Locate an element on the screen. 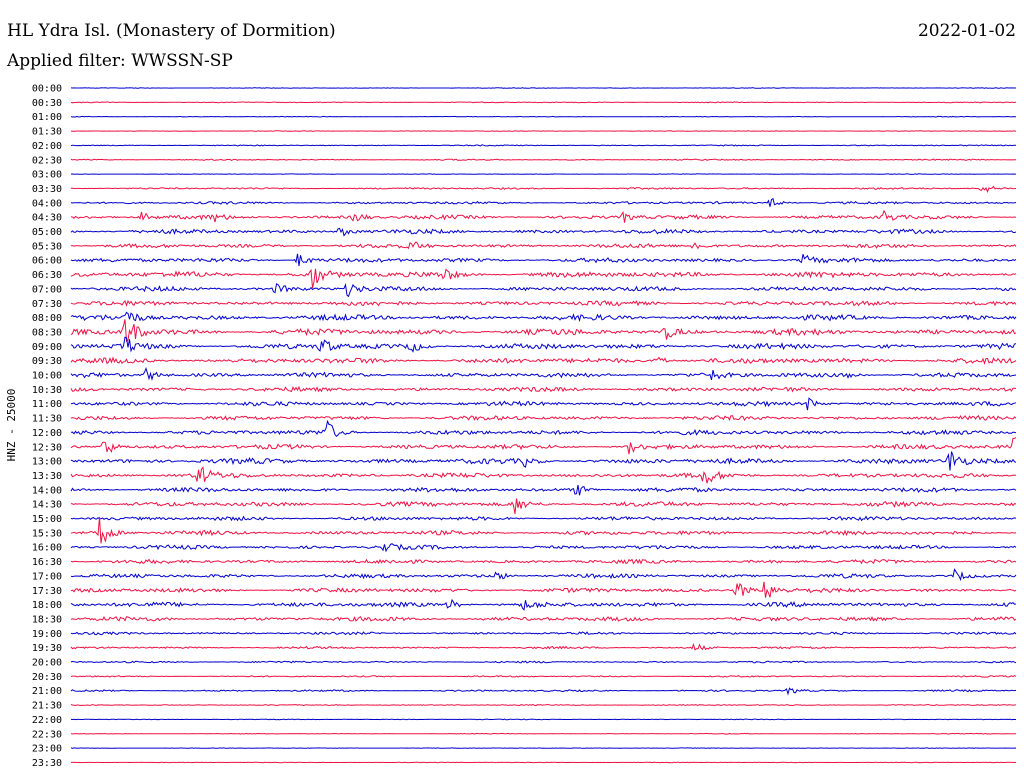 The image size is (1024, 780). date-label: 2022-01-02 is located at coordinates (967, 31).